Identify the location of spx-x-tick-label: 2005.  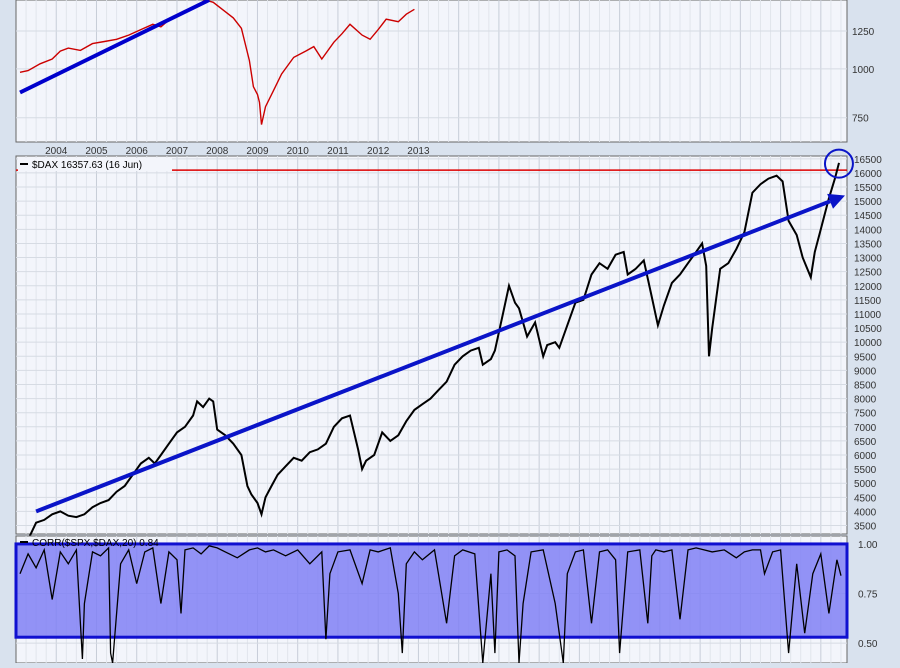
(96, 151).